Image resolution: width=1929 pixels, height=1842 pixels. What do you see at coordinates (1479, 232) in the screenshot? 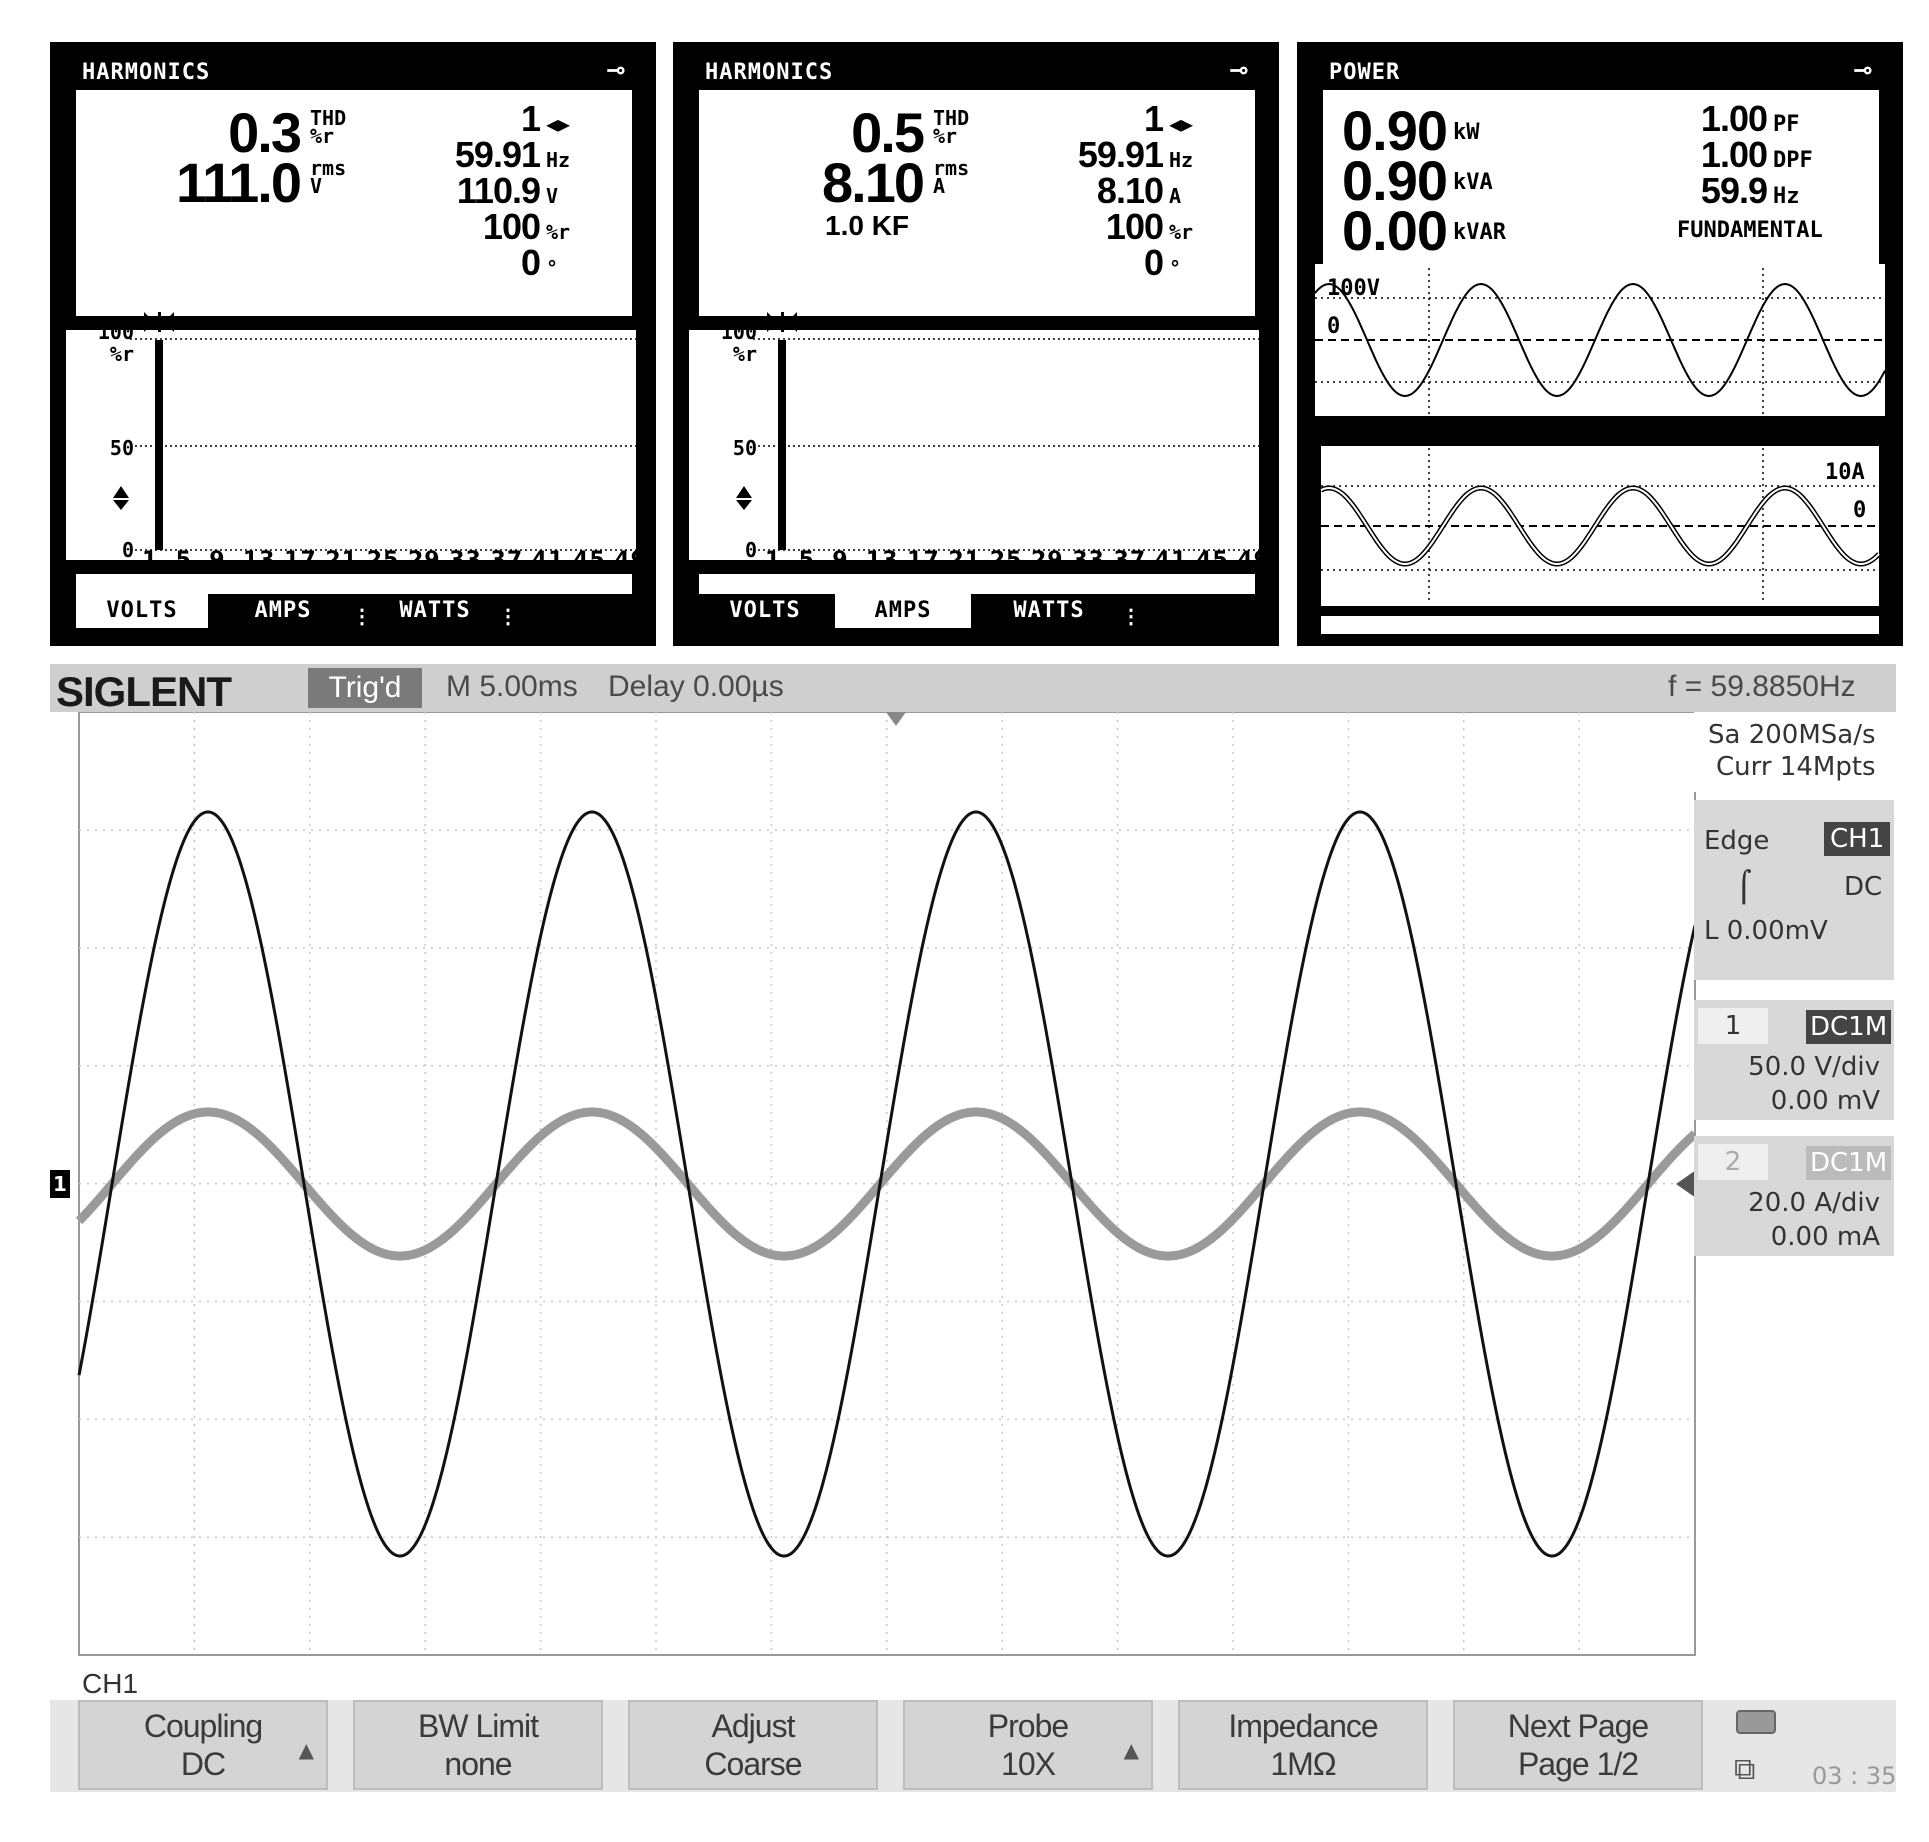
I see `readout-unit: kVAR` at bounding box center [1479, 232].